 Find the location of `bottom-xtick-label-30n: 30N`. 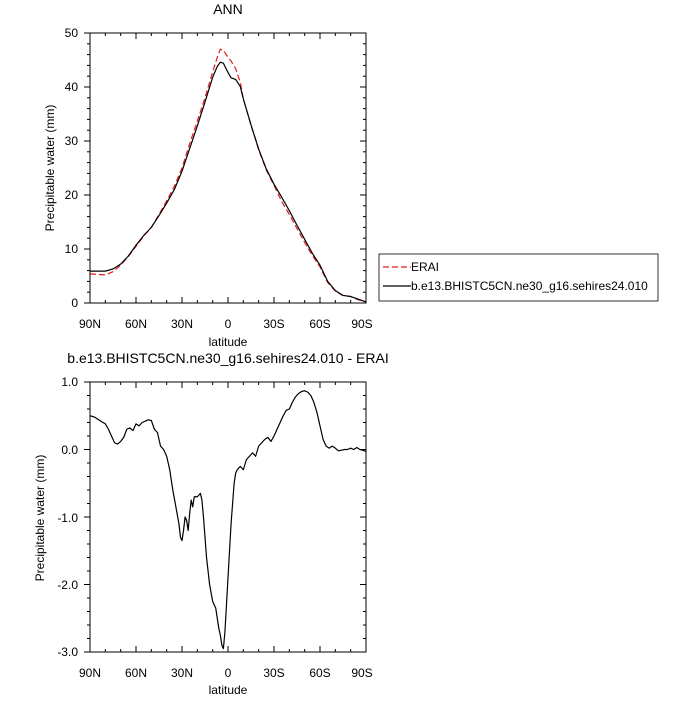

bottom-xtick-label-30n: 30N is located at coordinates (182, 673).